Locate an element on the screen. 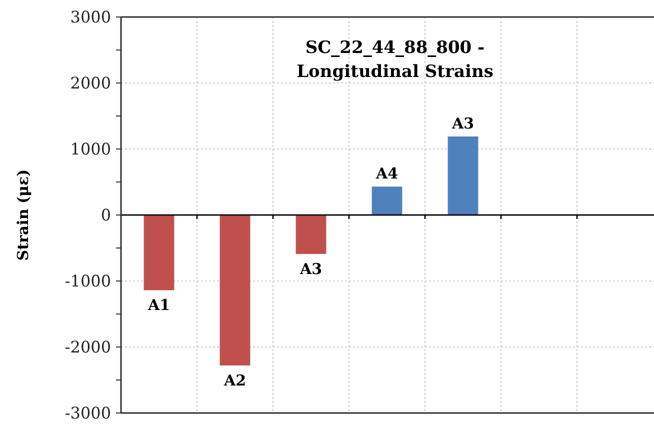  y-tick-label: 3000 is located at coordinates (90, 17).